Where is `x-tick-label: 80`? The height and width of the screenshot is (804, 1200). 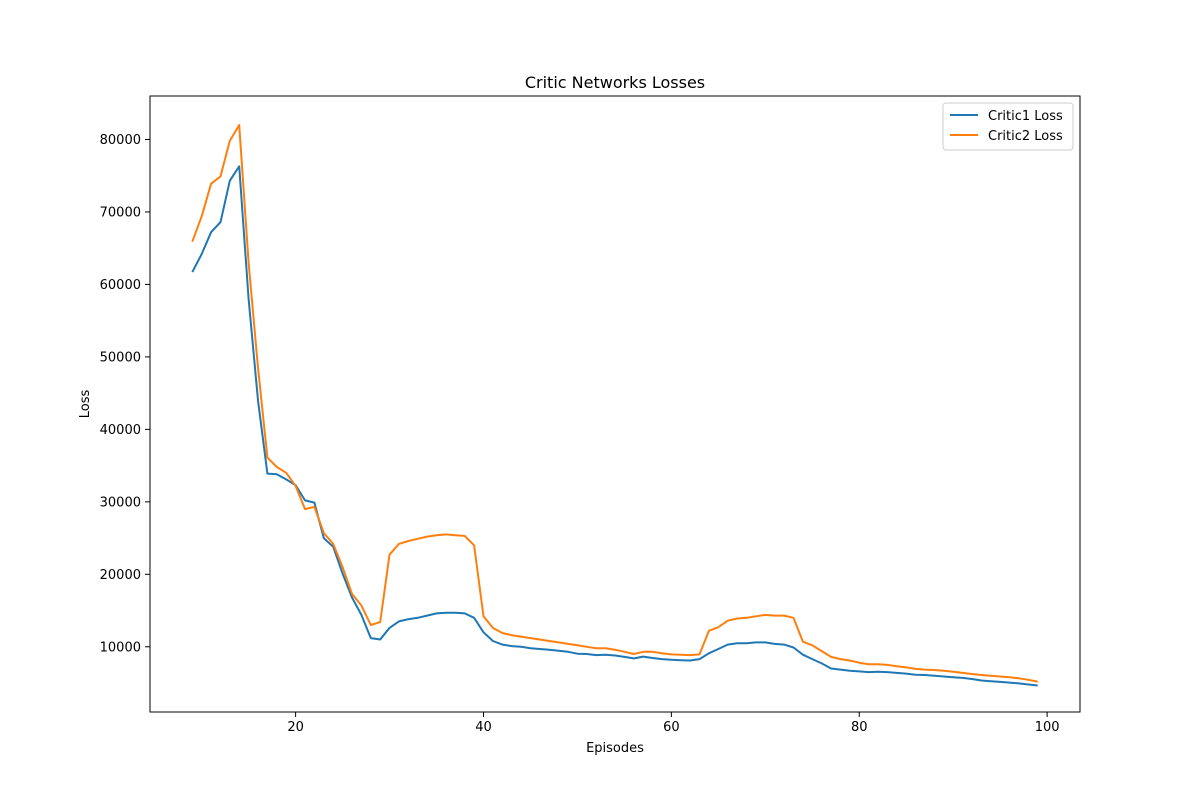 x-tick-label: 80 is located at coordinates (859, 727).